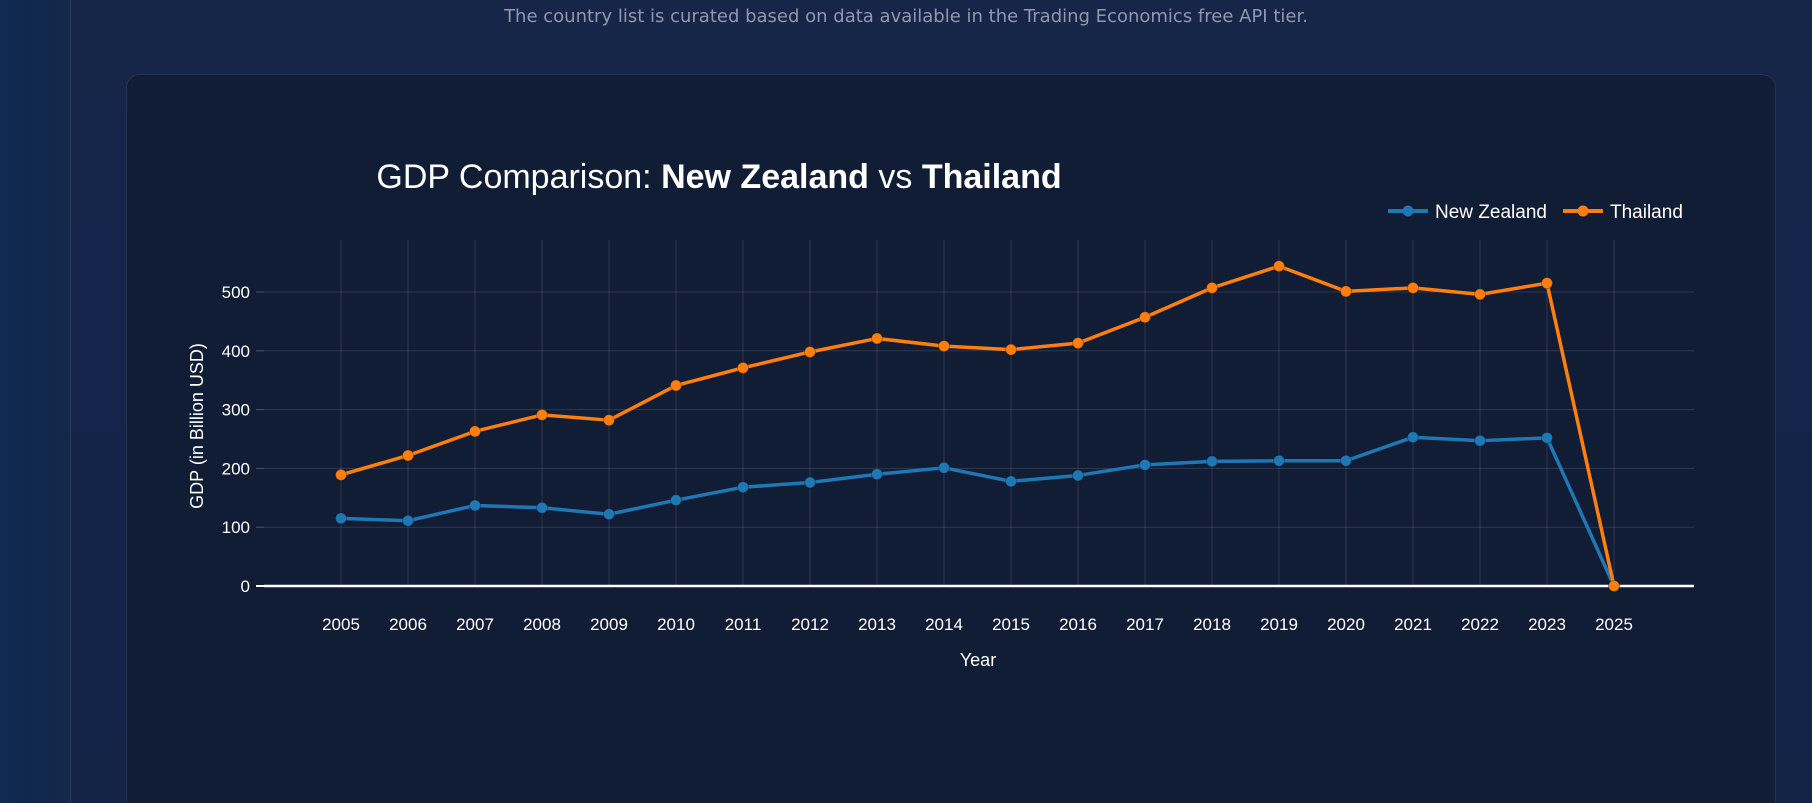 The height and width of the screenshot is (803, 1812). What do you see at coordinates (236, 527) in the screenshot?
I see `y-tick-label: 100` at bounding box center [236, 527].